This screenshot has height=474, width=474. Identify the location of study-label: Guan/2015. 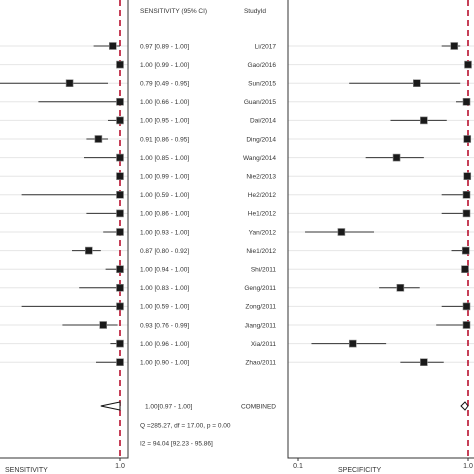
(260, 102).